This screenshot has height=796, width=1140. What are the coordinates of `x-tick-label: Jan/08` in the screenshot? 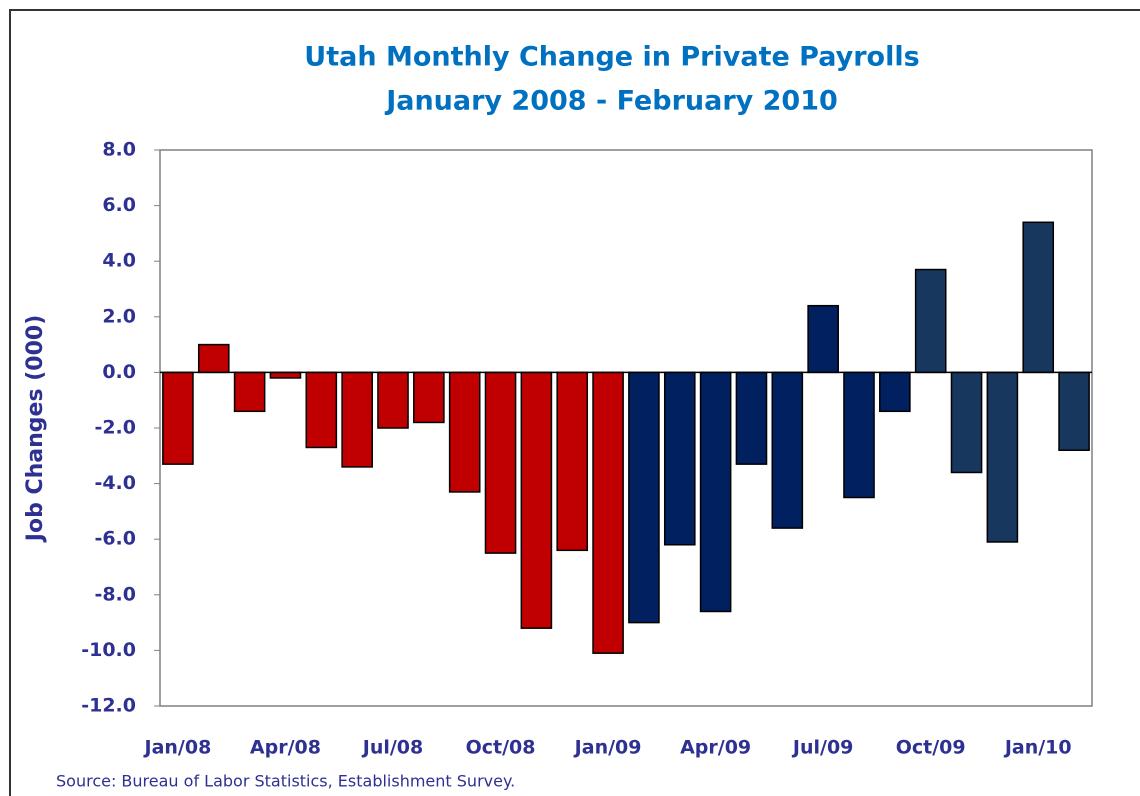 It's located at (177, 748).